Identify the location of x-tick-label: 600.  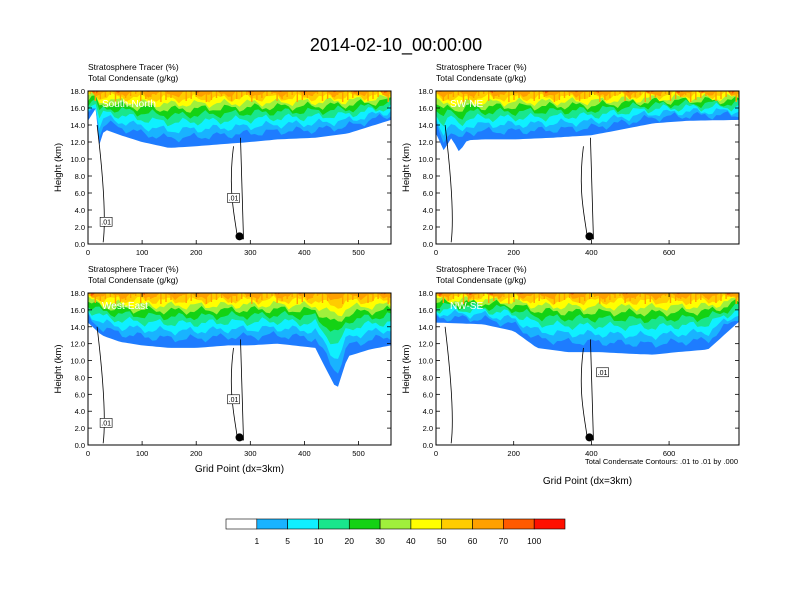
(669, 453).